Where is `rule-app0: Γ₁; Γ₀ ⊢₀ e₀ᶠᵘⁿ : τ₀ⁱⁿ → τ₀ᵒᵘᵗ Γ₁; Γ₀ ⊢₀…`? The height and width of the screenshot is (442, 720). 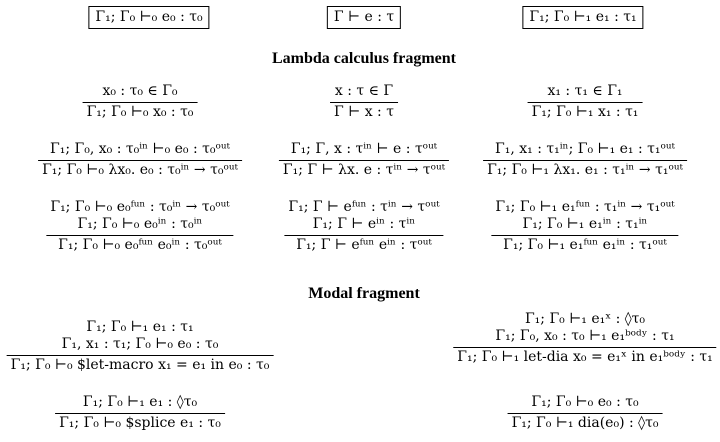 rule-app0: Γ₁; Γ₀ ⊢₀ e₀ᶠᵘⁿ : τ₀ⁱⁿ → τ₀ᵒᵘᵗ Γ₁; Γ₀ ⊢₀… is located at coordinates (140, 225).